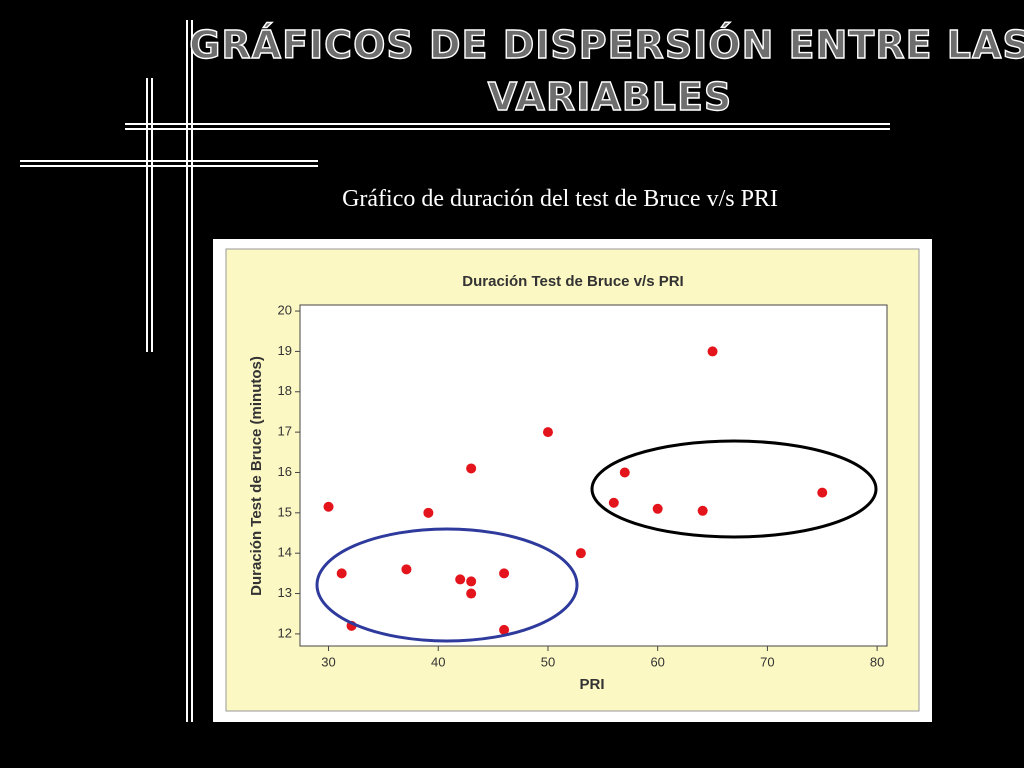 This screenshot has width=1024, height=768. I want to click on y-tick-label: 20, so click(285, 309).